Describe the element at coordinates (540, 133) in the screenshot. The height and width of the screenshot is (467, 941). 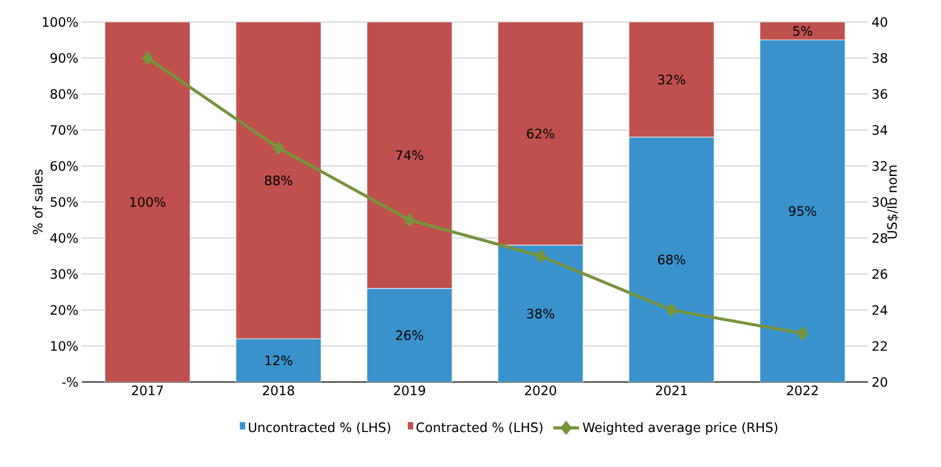
I see `data-label: 62%` at that location.